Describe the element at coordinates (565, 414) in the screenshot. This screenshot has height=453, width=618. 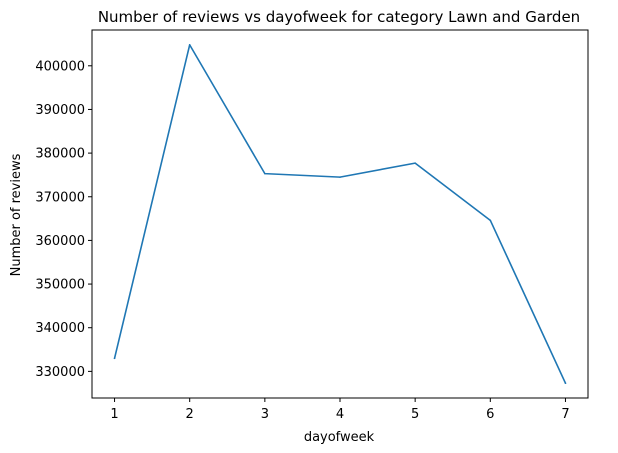
I see `x-tick-label: 7` at that location.